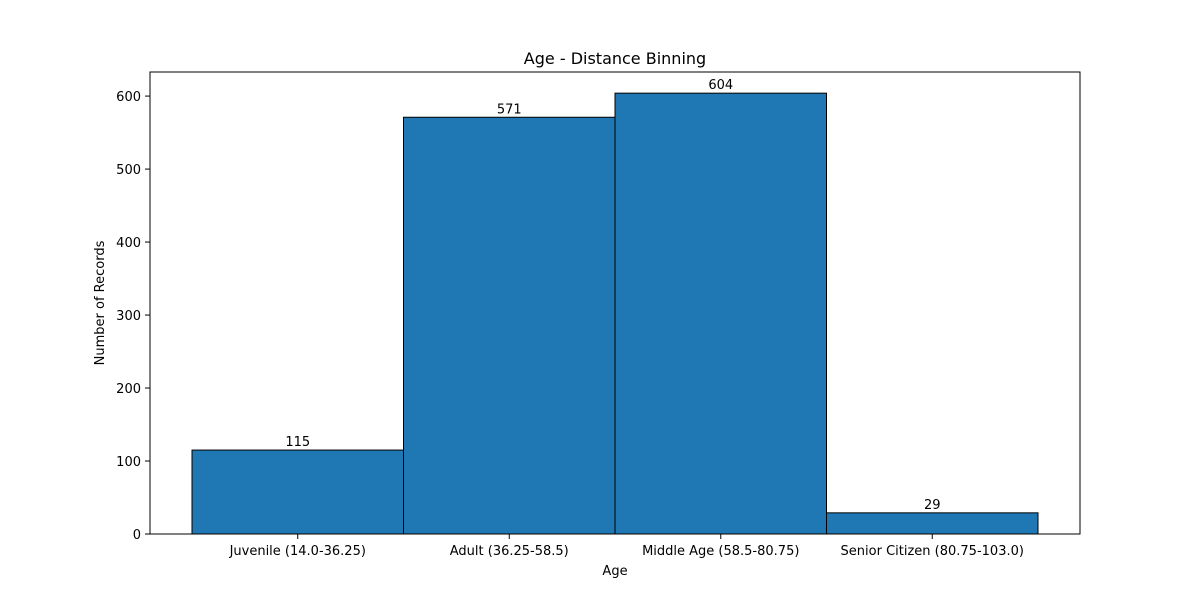 This screenshot has height=600, width=1200. I want to click on y-tick-label: 600, so click(128, 97).